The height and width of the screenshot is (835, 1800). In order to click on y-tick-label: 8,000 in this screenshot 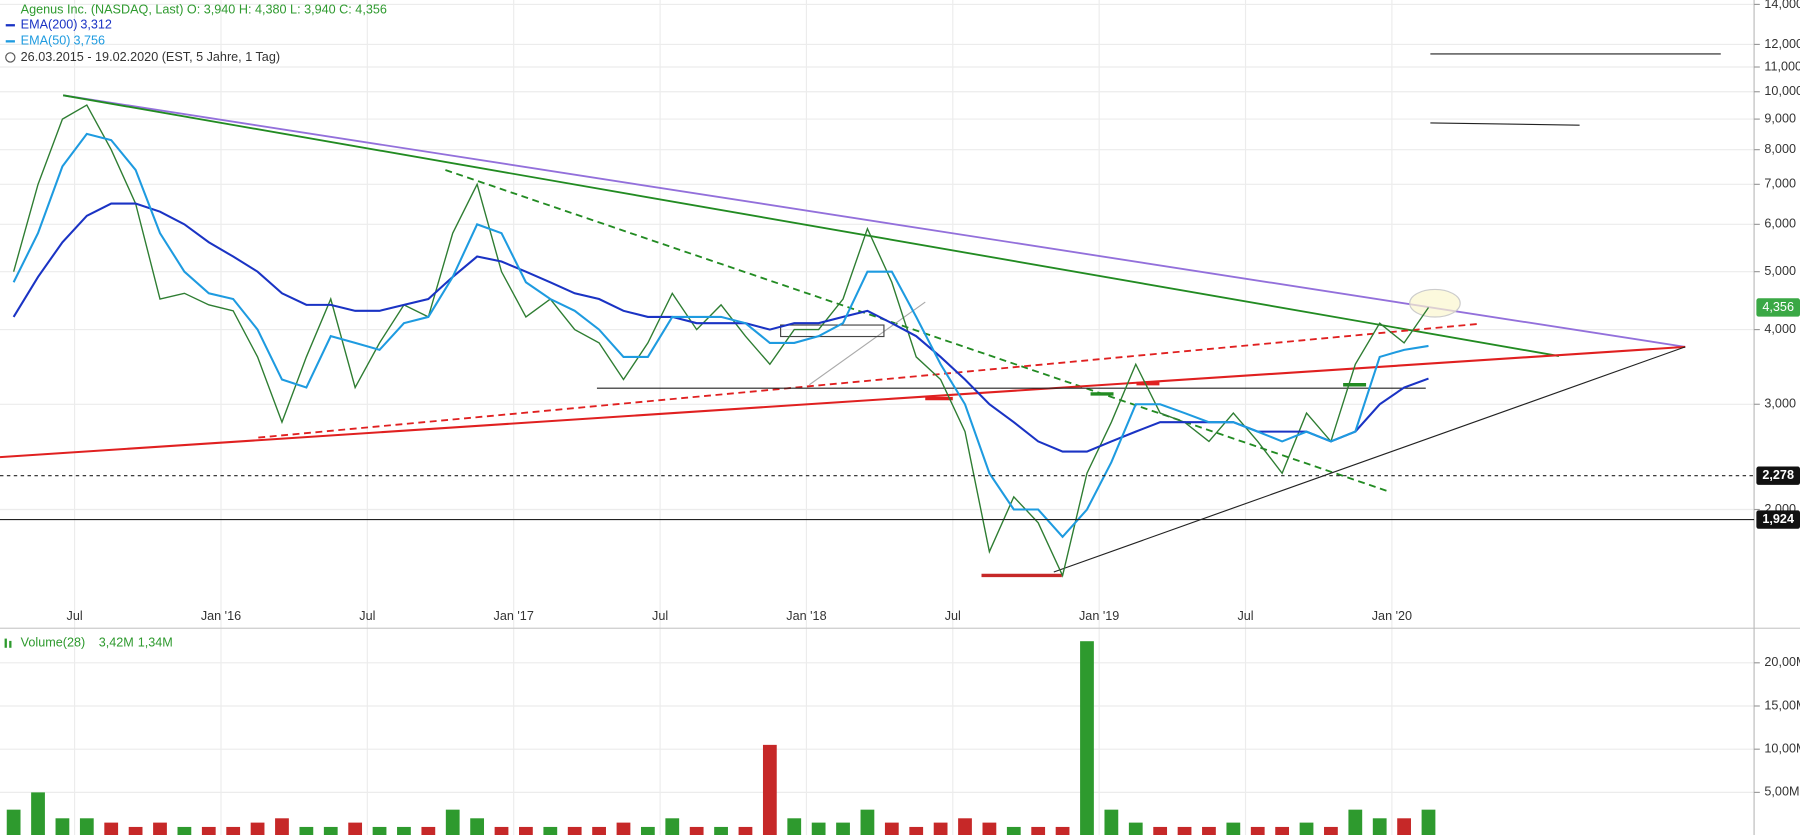, I will do `click(1780, 149)`.